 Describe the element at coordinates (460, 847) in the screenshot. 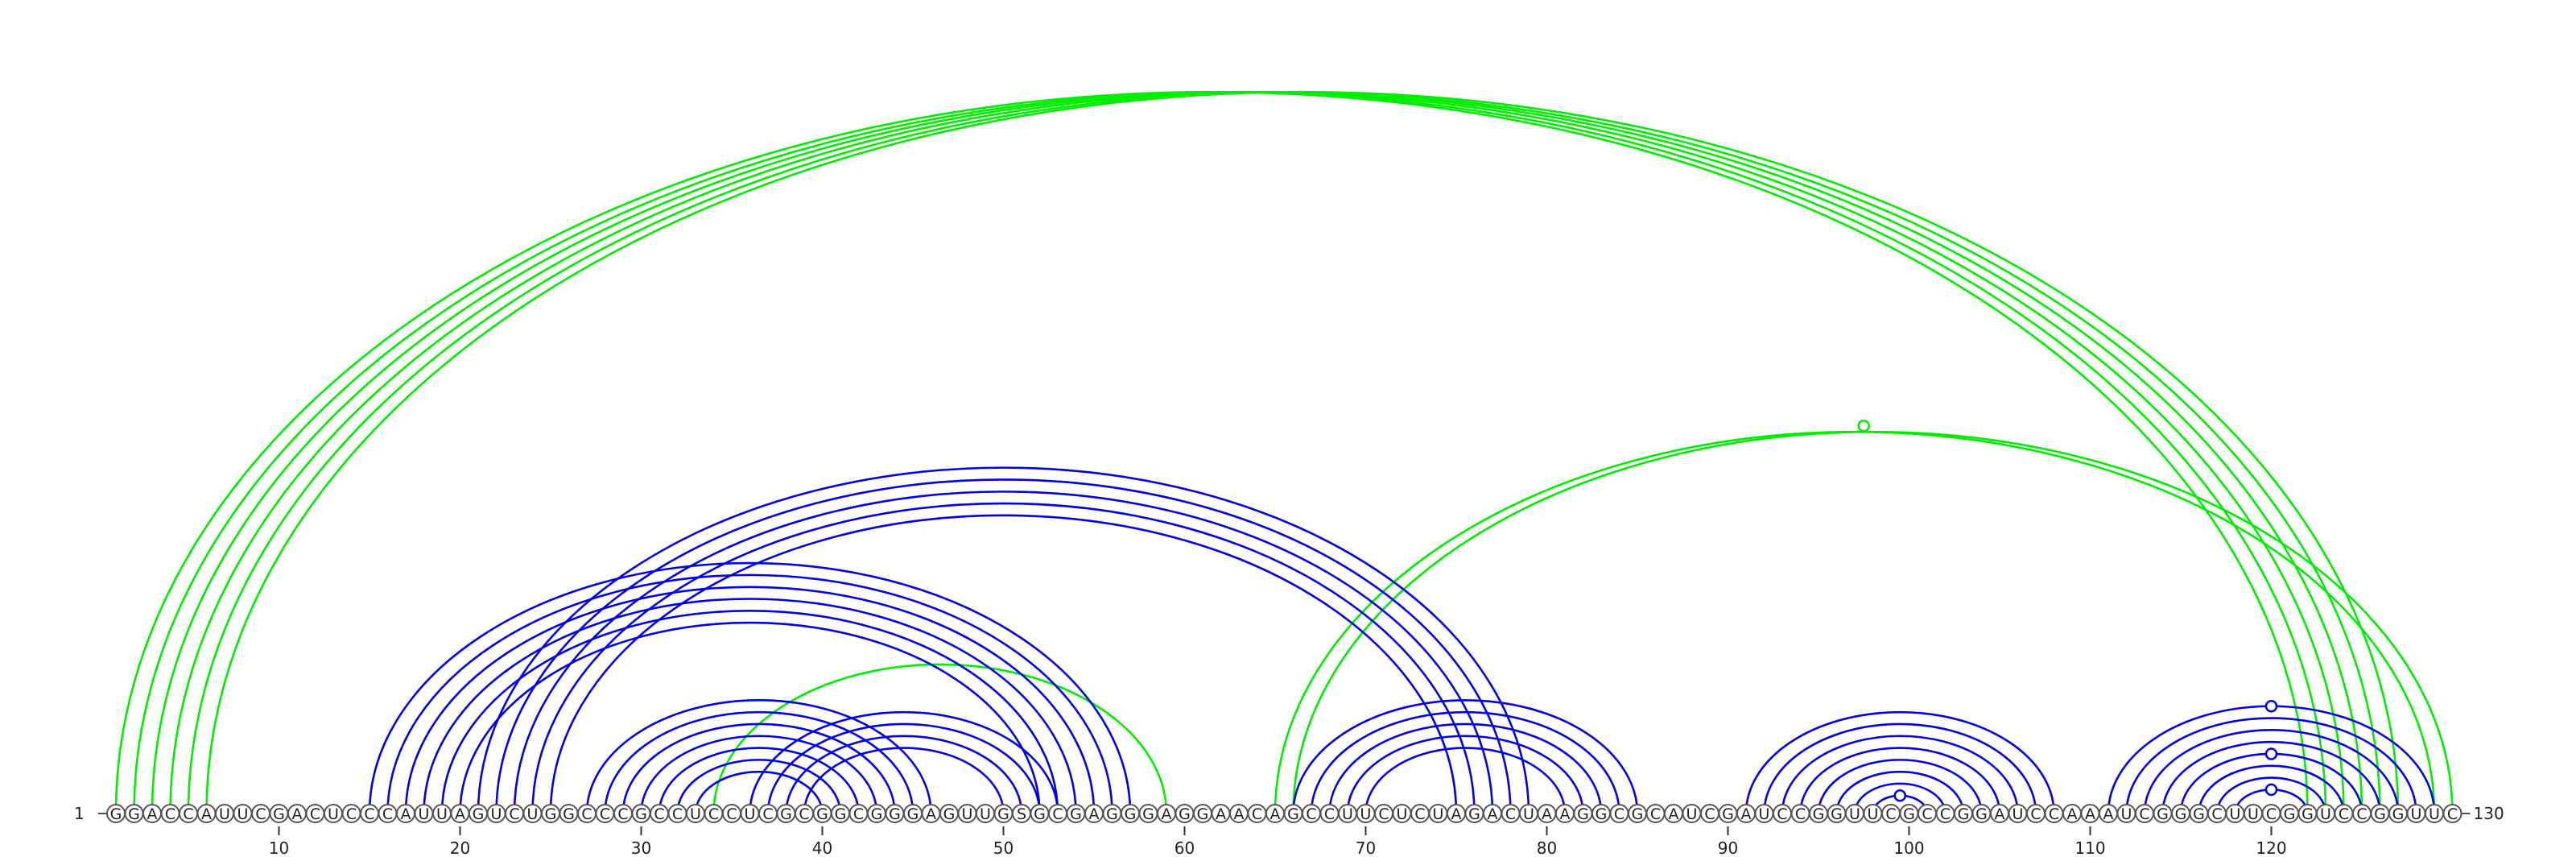

I see `tick-label-20: 20` at that location.